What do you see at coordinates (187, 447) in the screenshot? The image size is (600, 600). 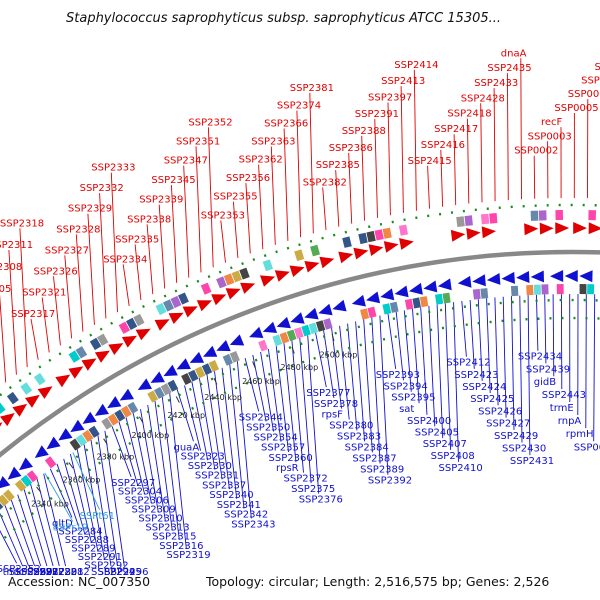 I see `reverse-gene-label: guaA` at bounding box center [187, 447].